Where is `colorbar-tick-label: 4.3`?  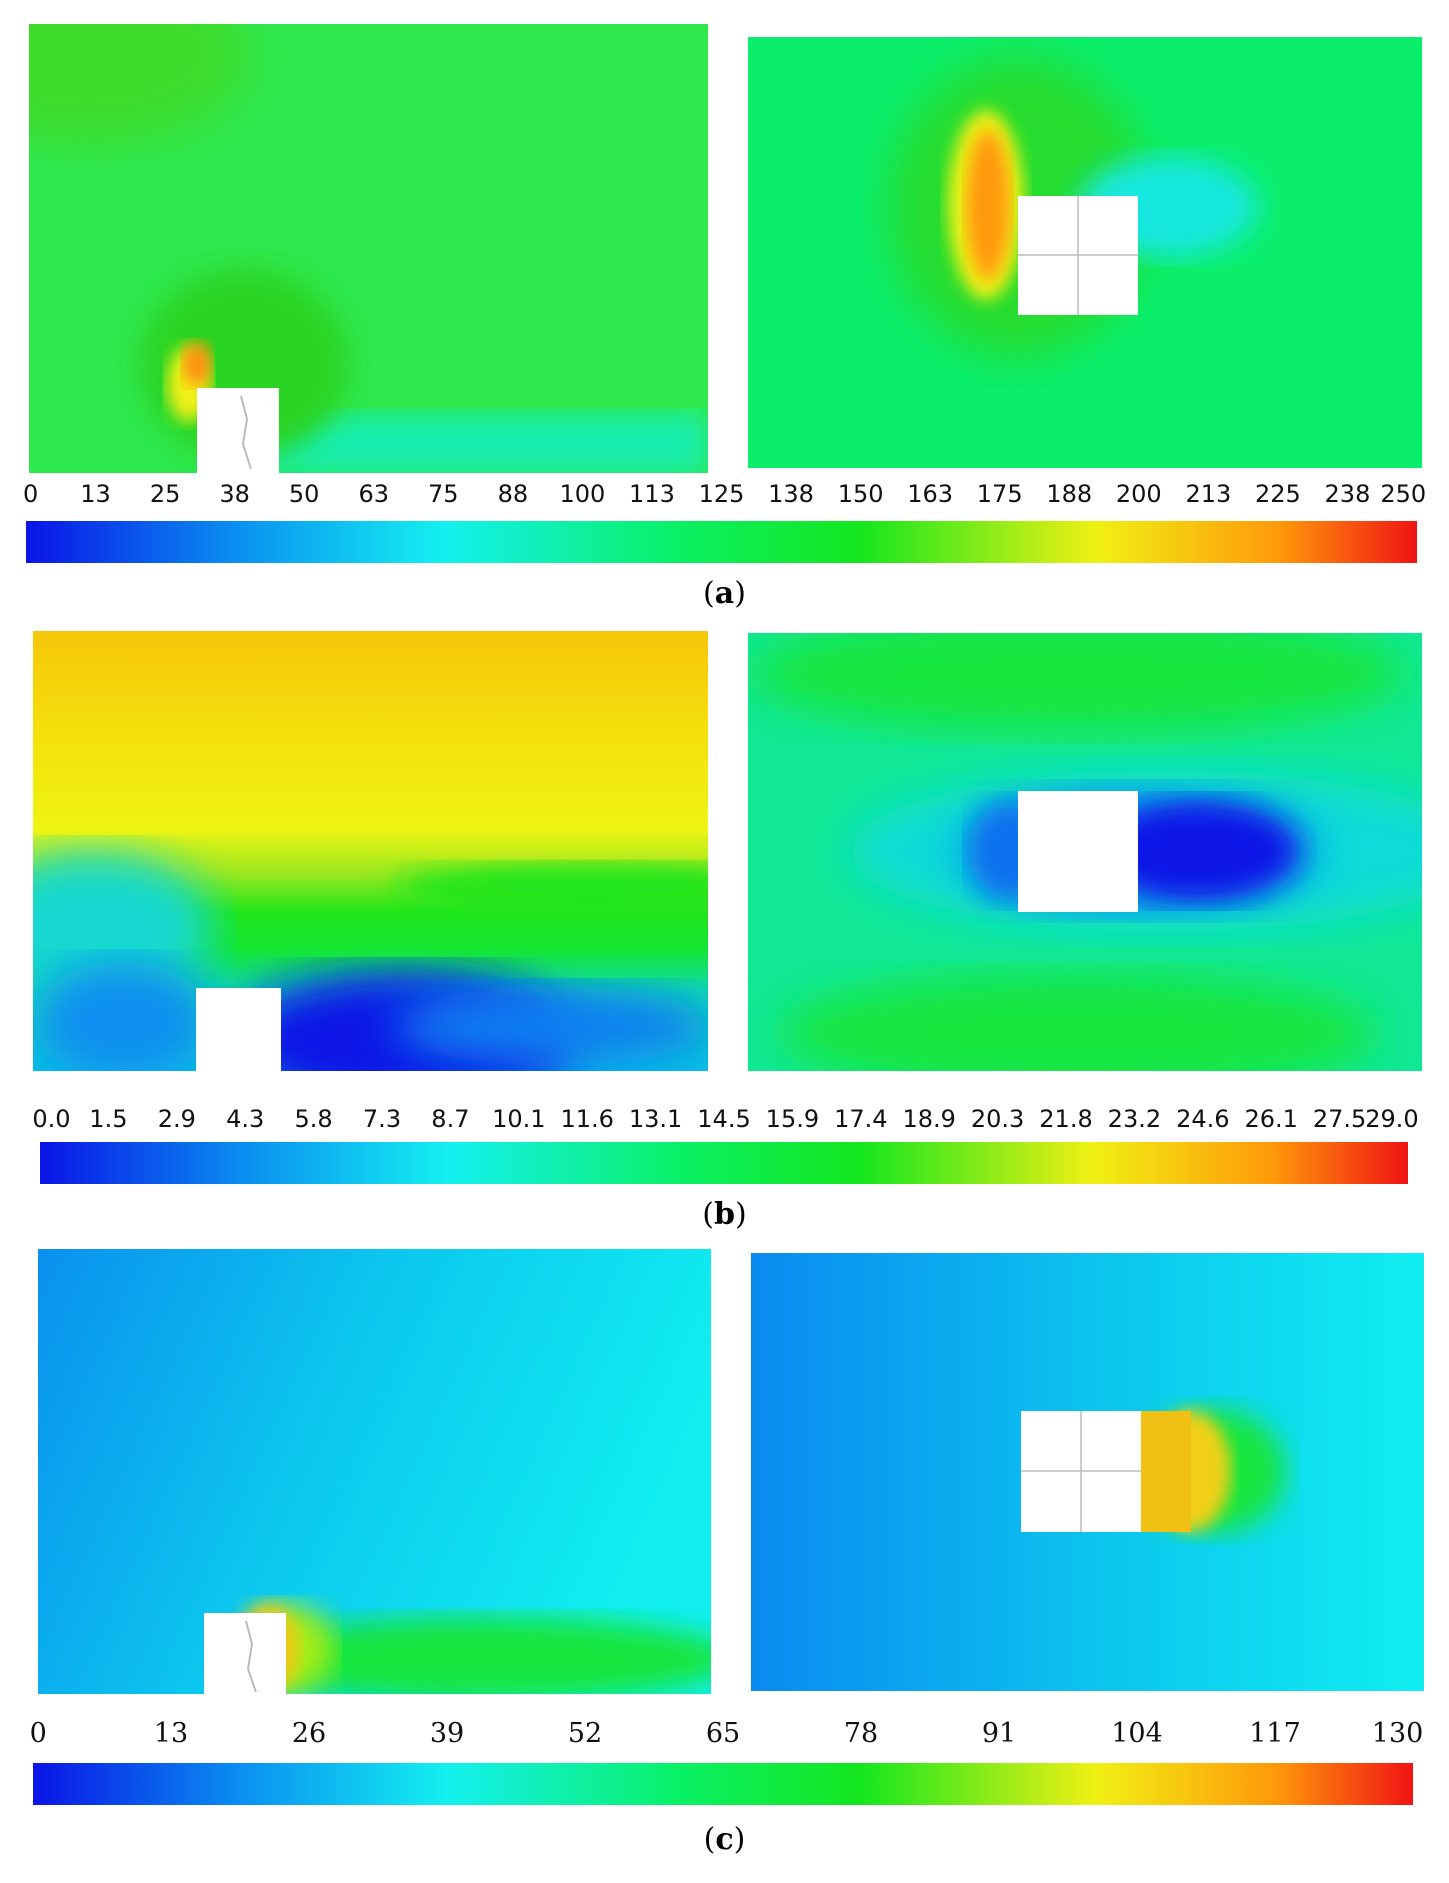 colorbar-tick-label: 4.3 is located at coordinates (245, 1119).